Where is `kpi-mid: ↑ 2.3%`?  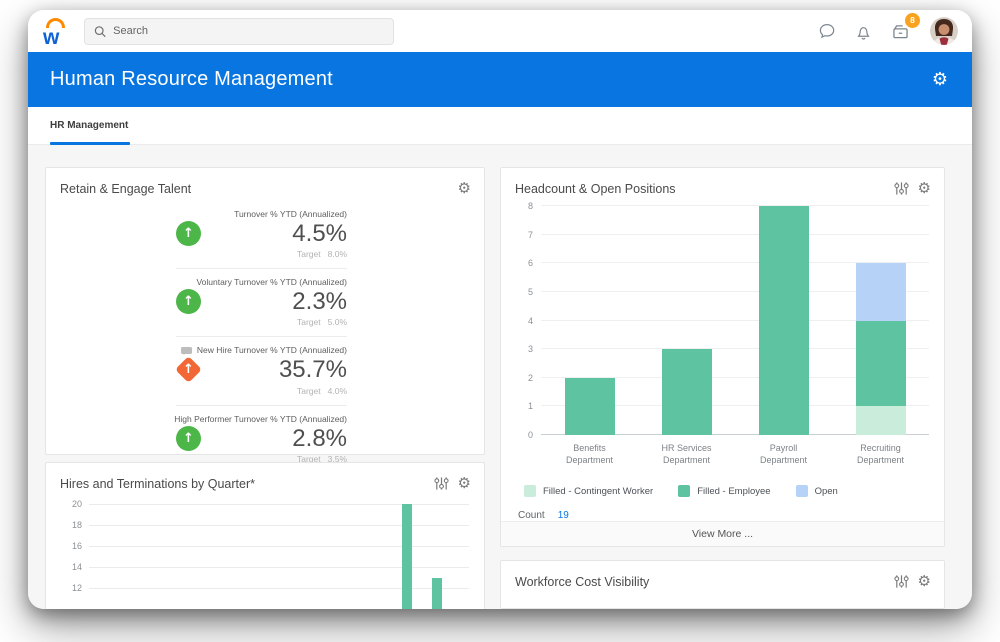
kpi-mid: ↑ 2.3% is located at coordinates (261, 301).